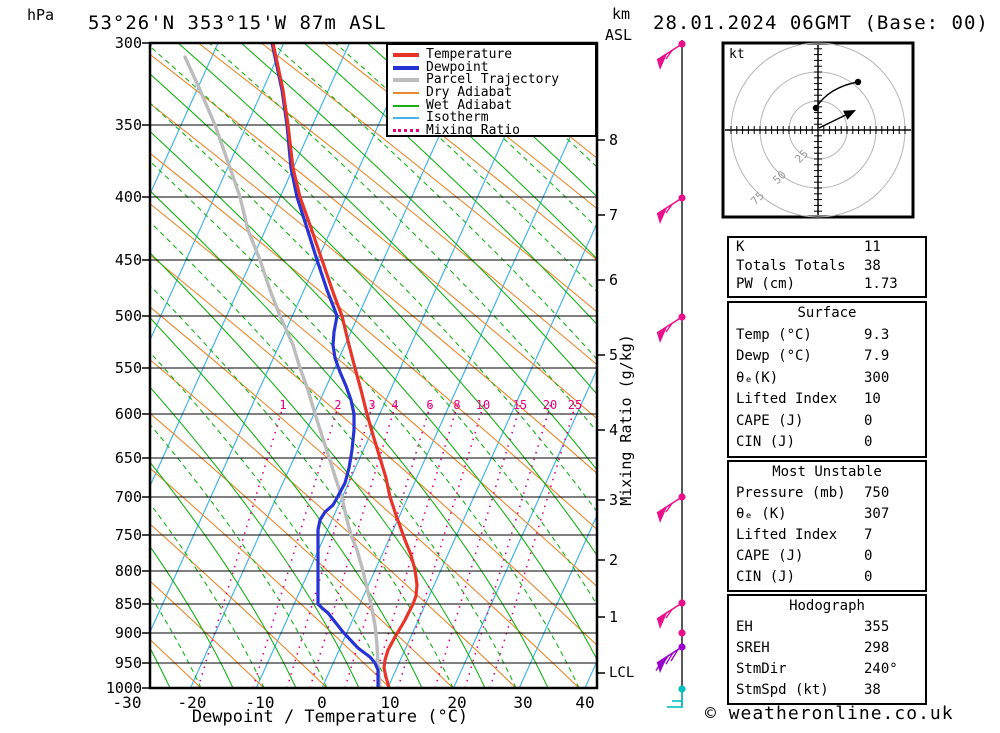 The width and height of the screenshot is (1000, 733). What do you see at coordinates (457, 702) in the screenshot?
I see `temperature-tick-label: 20` at bounding box center [457, 702].